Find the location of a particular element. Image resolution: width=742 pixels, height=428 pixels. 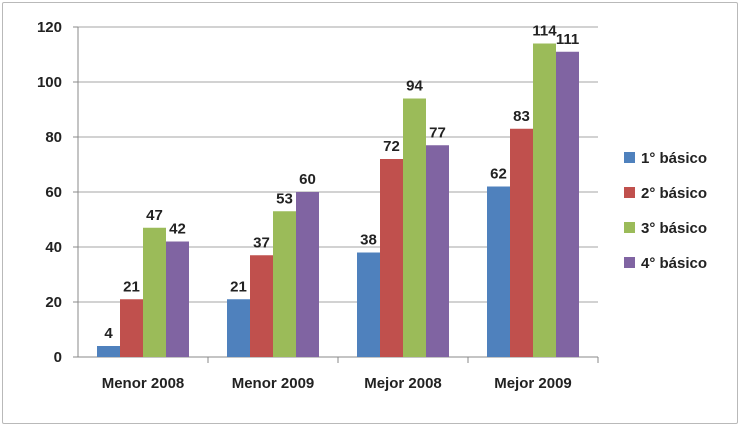

data-label: 60 is located at coordinates (307, 179).